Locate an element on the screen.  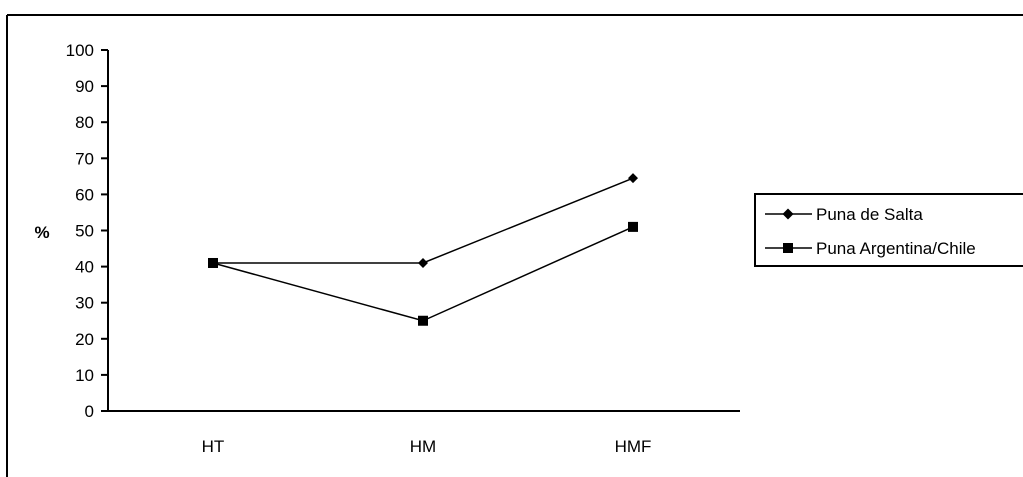
y-tick-label: 100 is located at coordinates (80, 50).